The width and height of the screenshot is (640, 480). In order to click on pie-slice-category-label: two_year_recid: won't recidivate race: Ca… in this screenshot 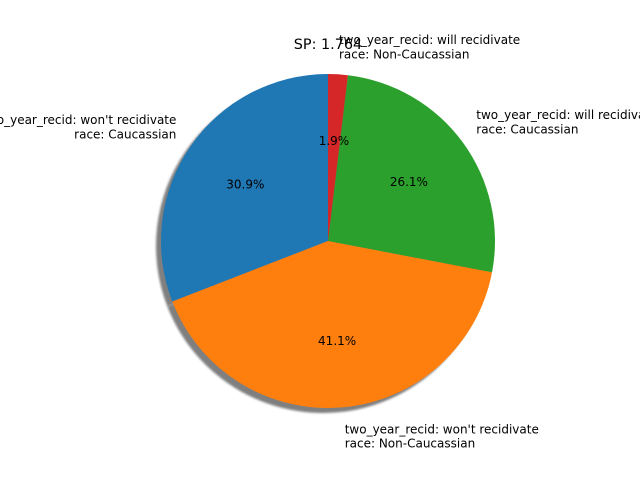, I will do `click(88, 127)`.